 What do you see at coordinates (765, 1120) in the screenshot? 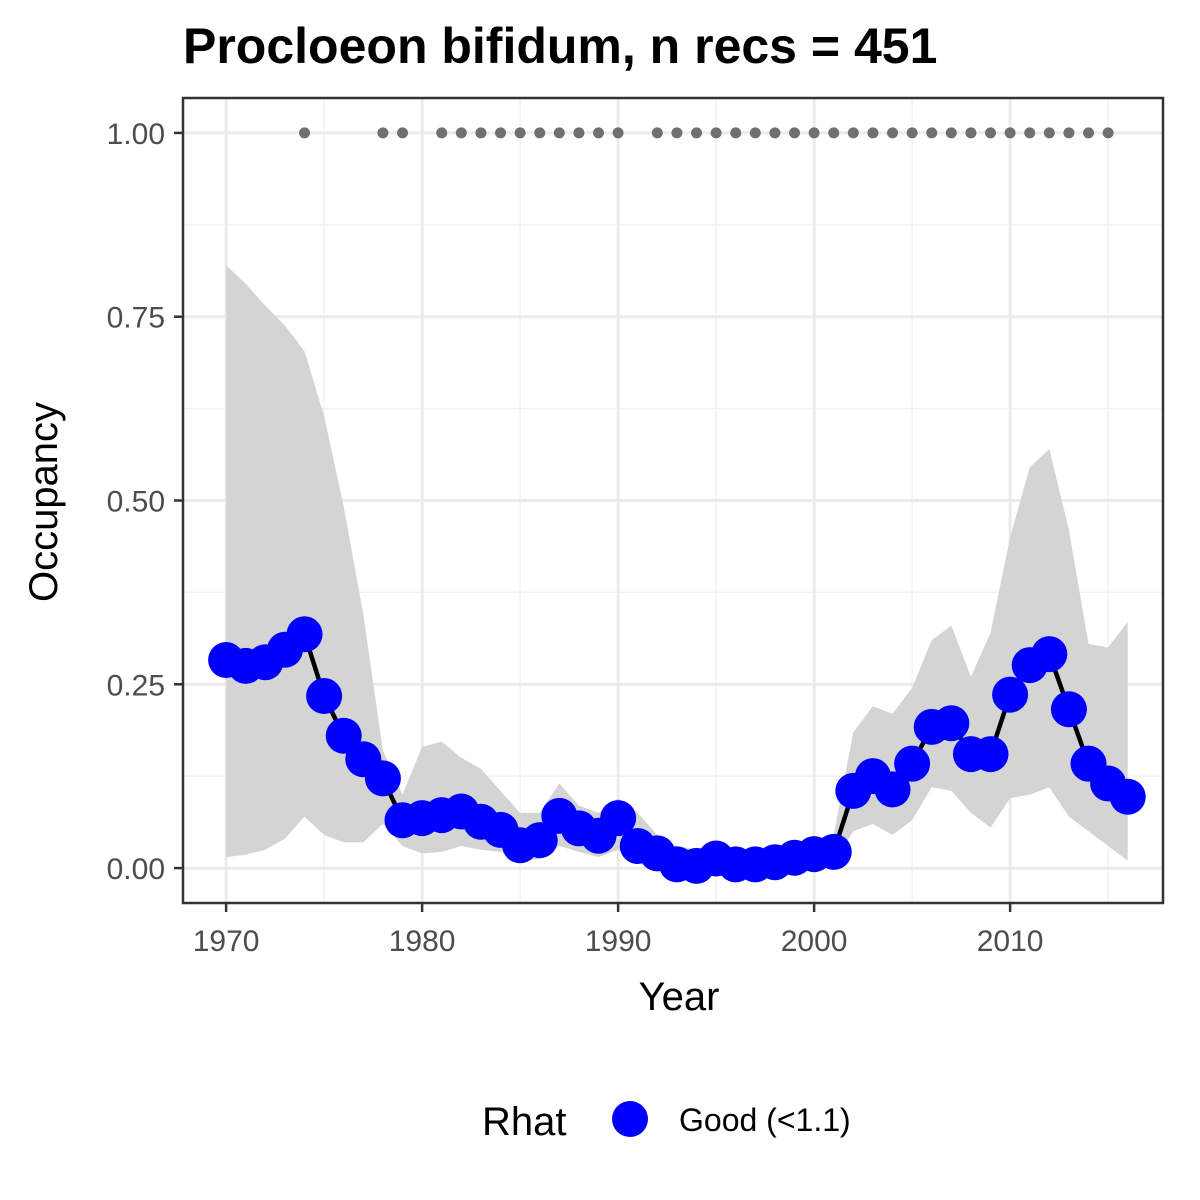
I see `legend-label-good: Good (<1.1)` at bounding box center [765, 1120].